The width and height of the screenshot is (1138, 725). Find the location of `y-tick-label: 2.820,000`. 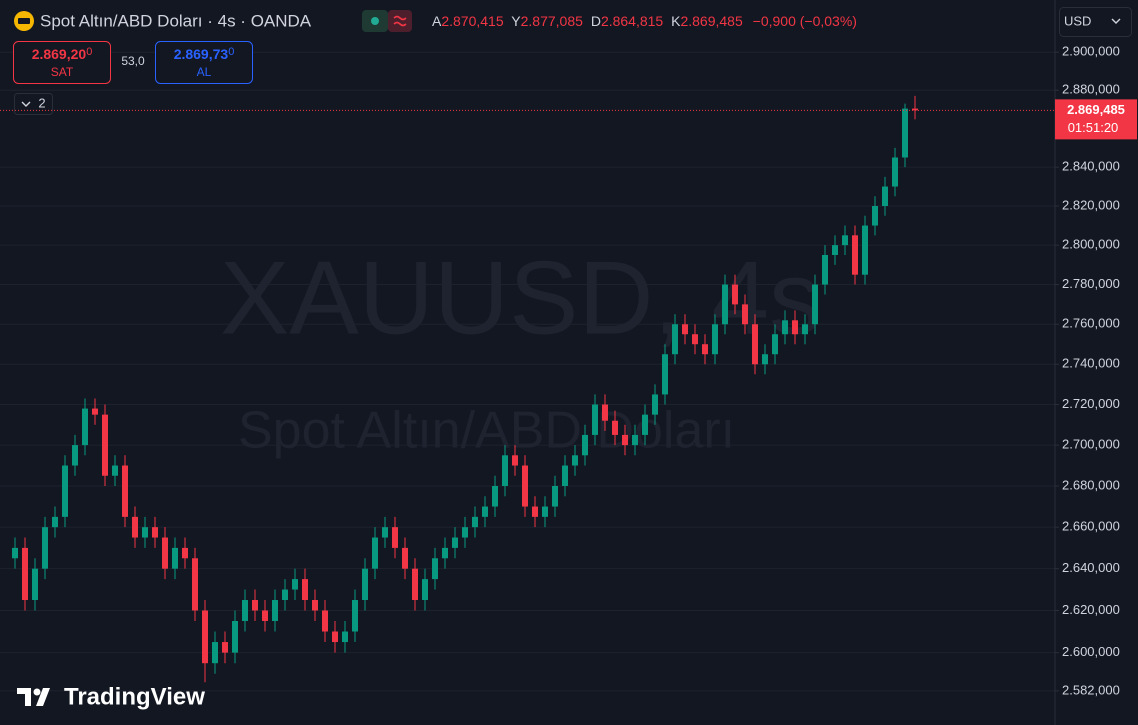

y-tick-label: 2.820,000 is located at coordinates (1091, 204).